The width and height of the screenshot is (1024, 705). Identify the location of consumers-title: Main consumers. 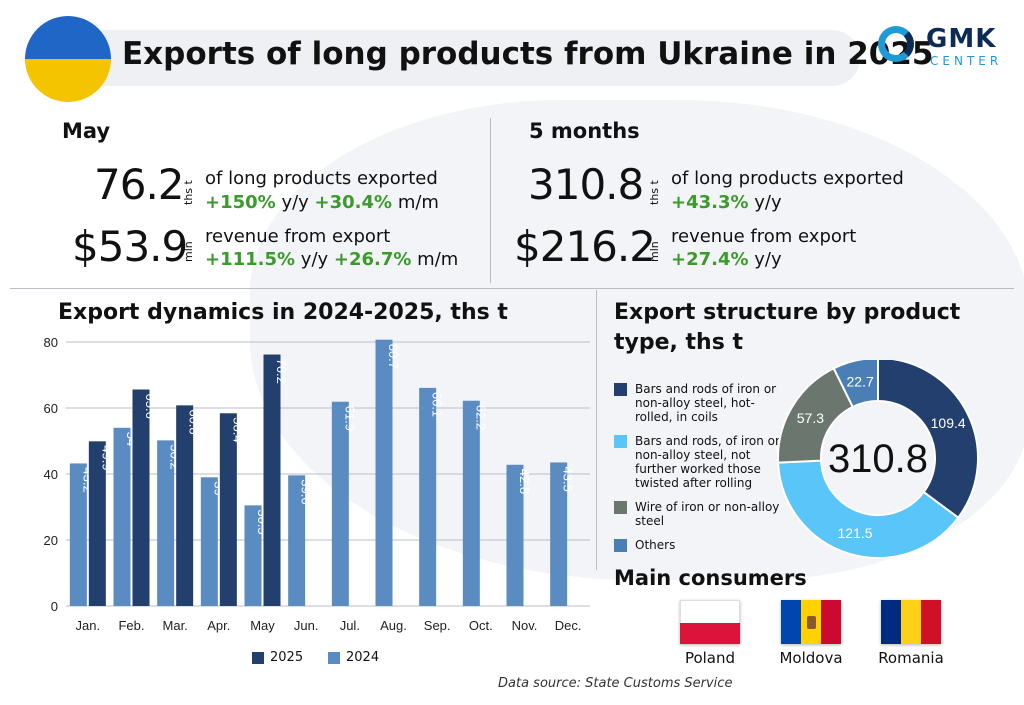
(710, 578).